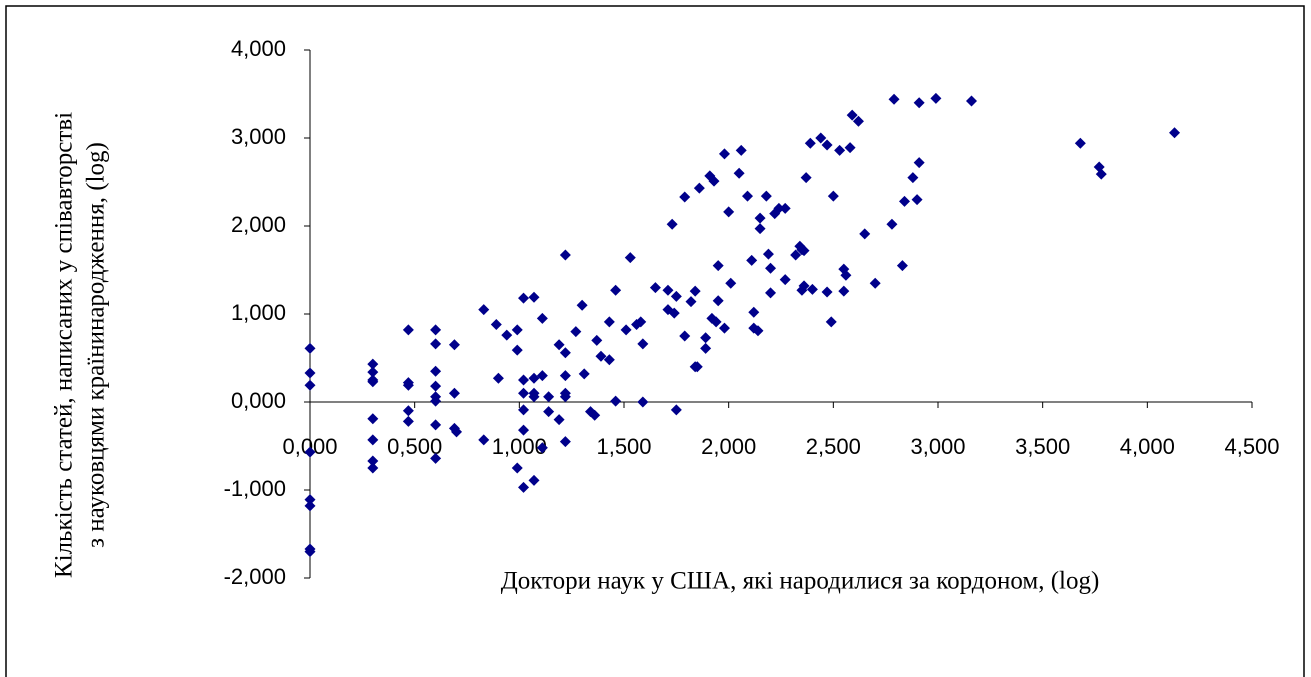  I want to click on x-tick-label: 3,000, so click(937, 446).